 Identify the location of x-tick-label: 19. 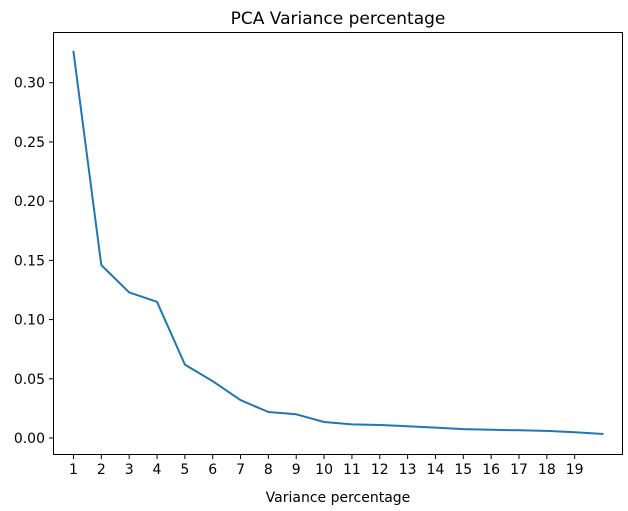
(575, 470).